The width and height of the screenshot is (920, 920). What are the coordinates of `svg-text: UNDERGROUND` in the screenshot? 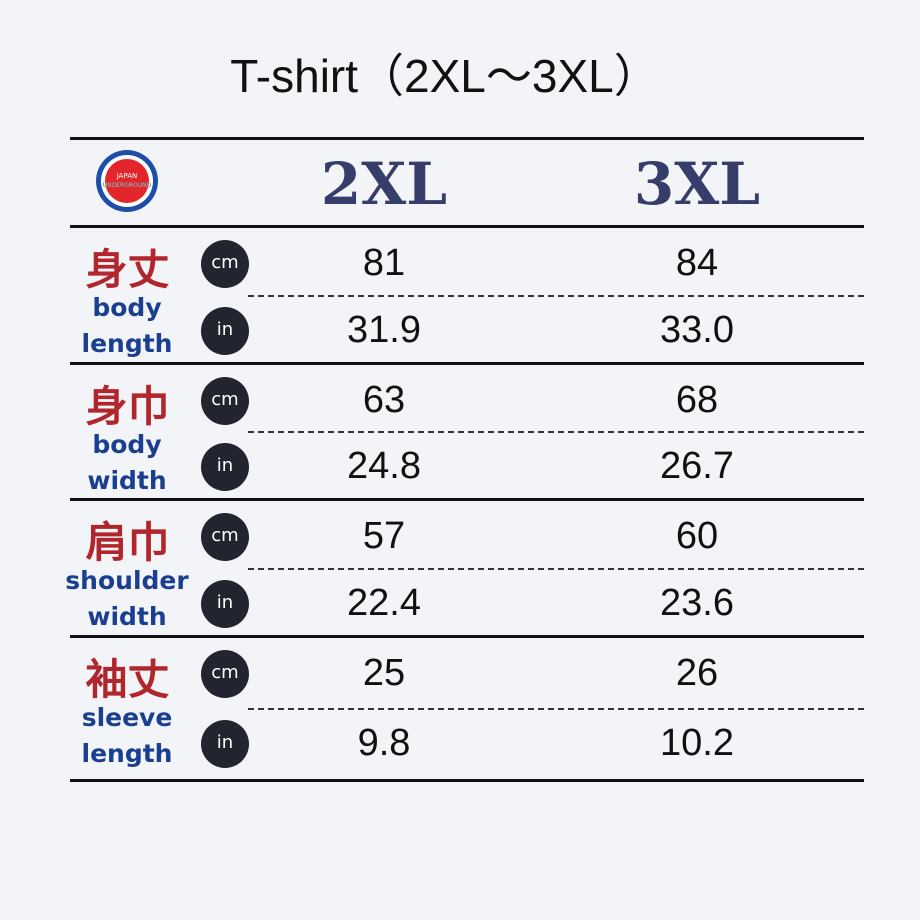 It's located at (127, 185).